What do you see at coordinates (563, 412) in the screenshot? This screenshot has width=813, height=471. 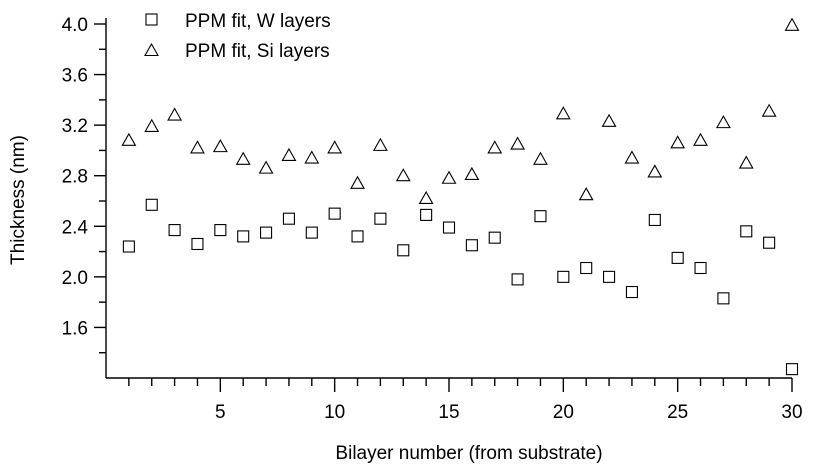 I see `x-tick-label: 20` at bounding box center [563, 412].